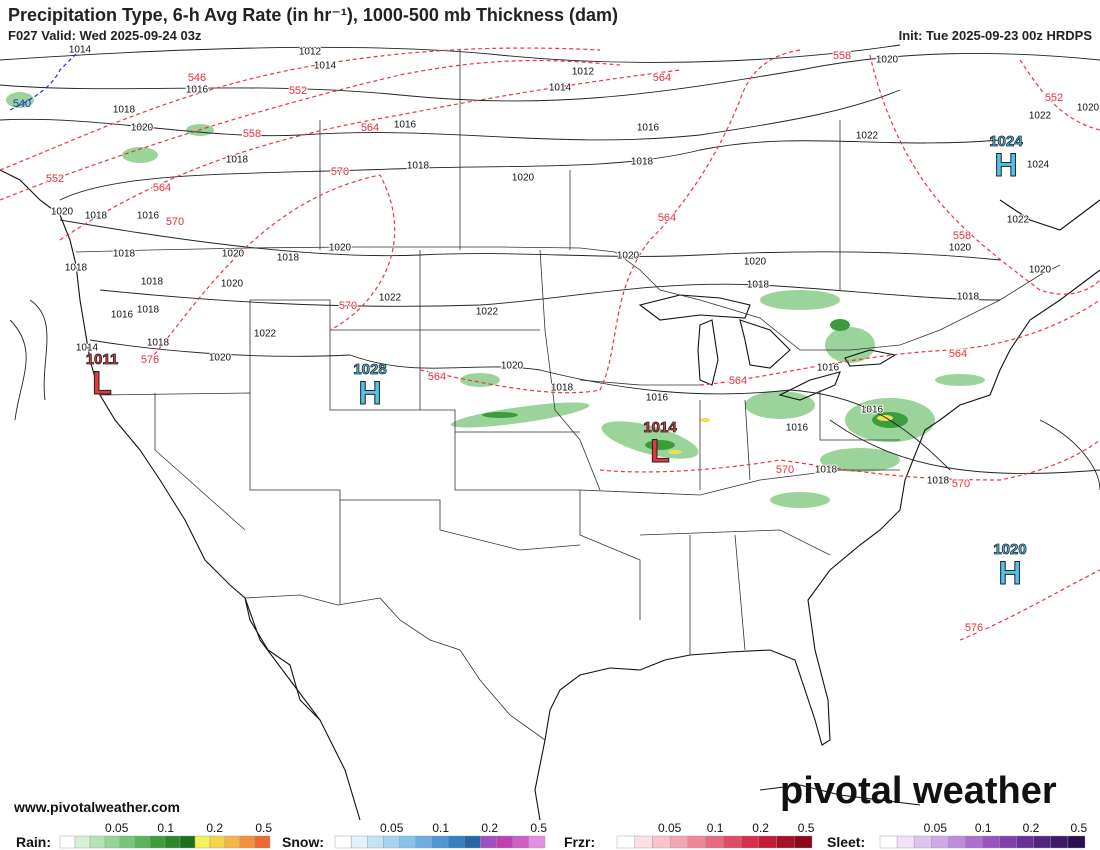  Describe the element at coordinates (392, 828) in the screenshot. I see `legend-tick-label: 0.05` at that location.